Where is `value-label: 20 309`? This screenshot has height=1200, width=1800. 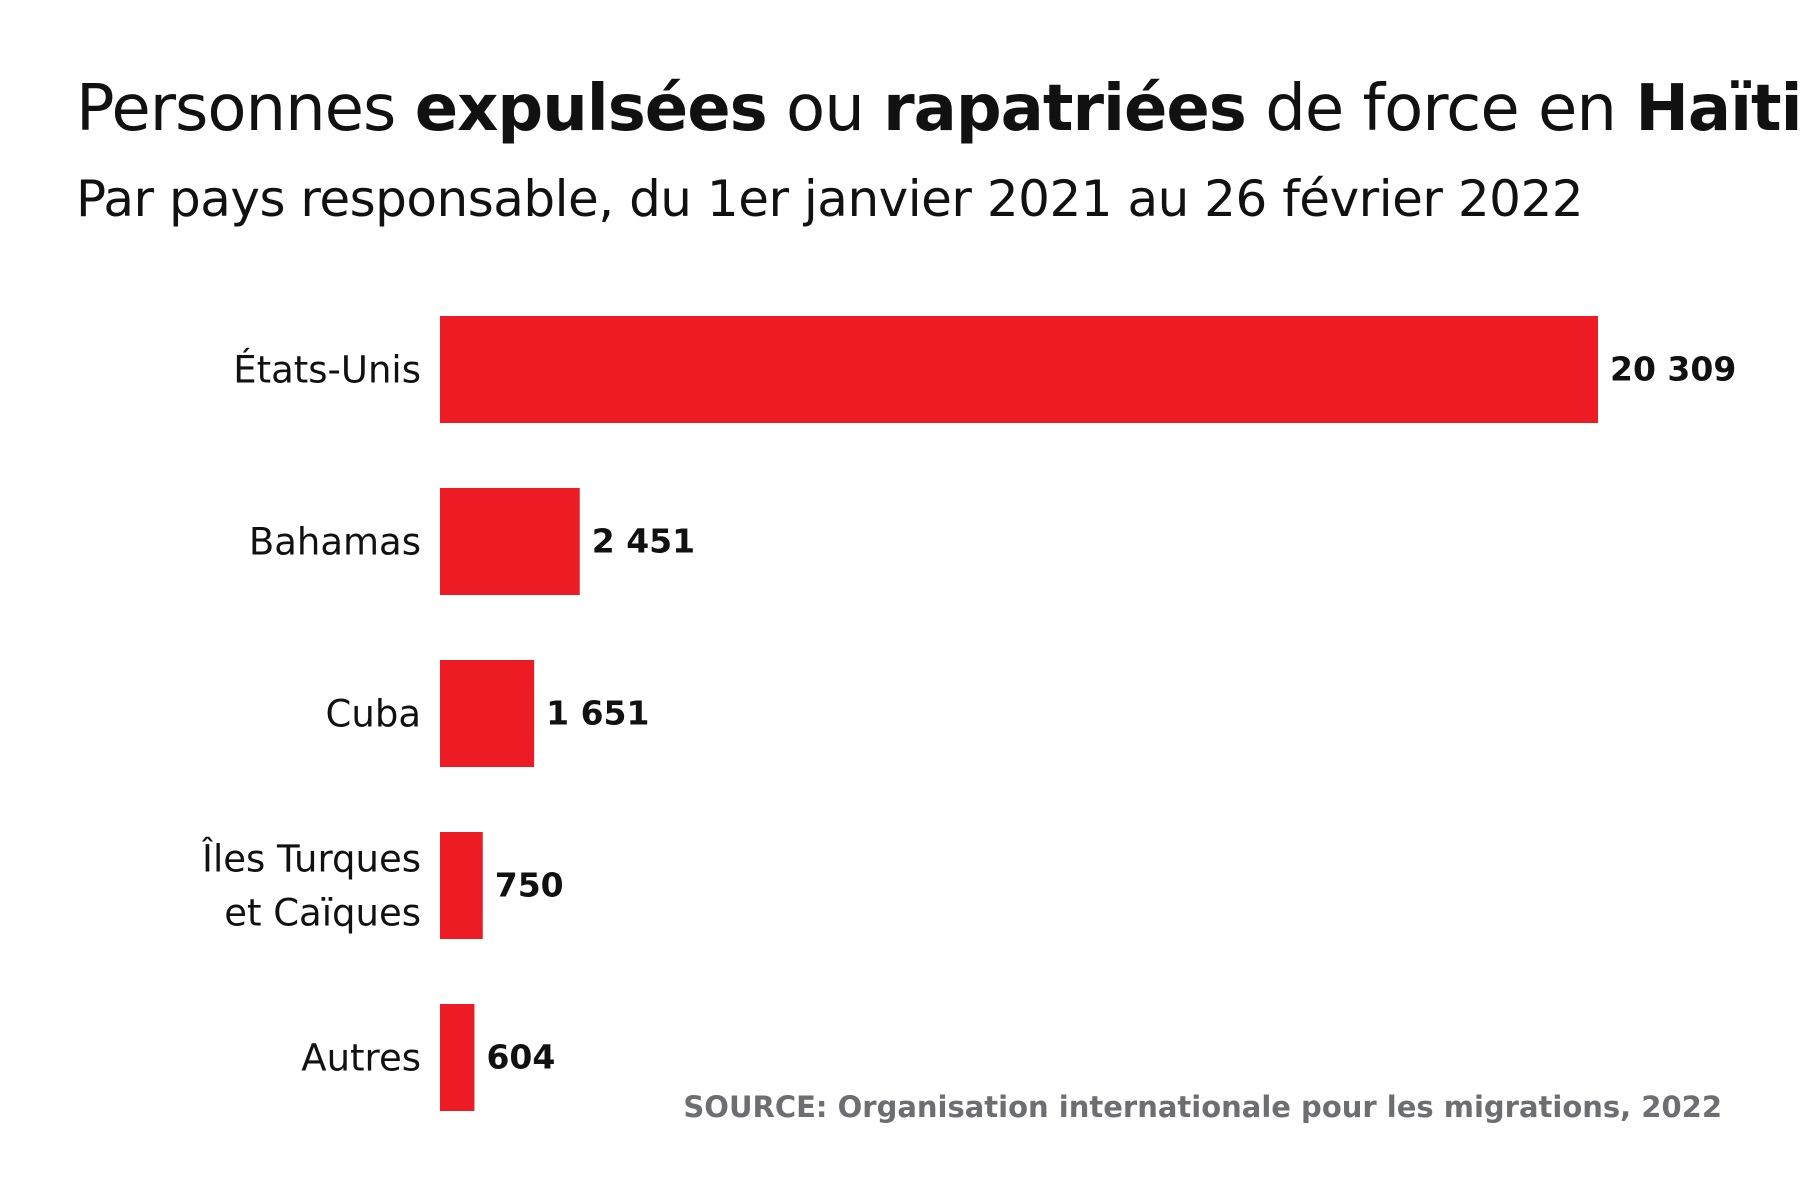
value-label: 20 309 is located at coordinates (1673, 369).